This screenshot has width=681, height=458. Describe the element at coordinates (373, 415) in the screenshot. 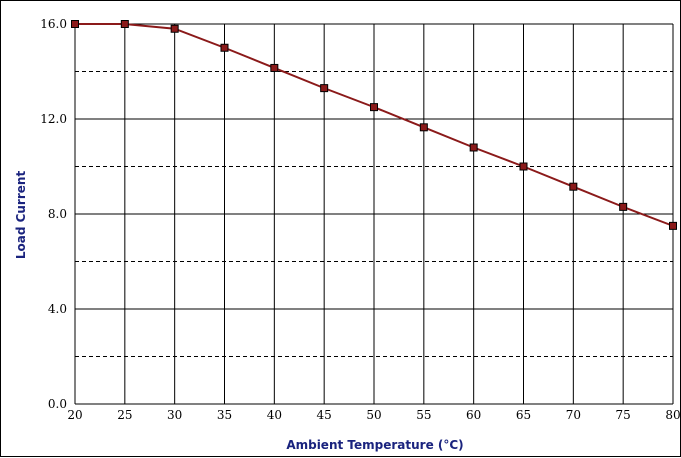

I see `x-tick-label: 50` at that location.